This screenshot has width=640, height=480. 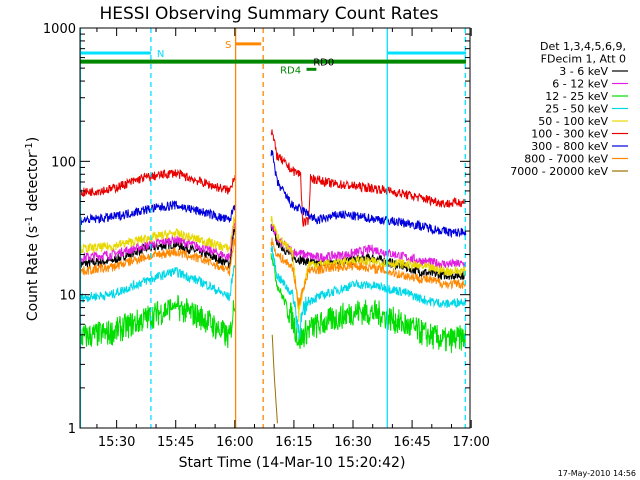 I want to click on y-tick-label: 1000, so click(x=59, y=29).